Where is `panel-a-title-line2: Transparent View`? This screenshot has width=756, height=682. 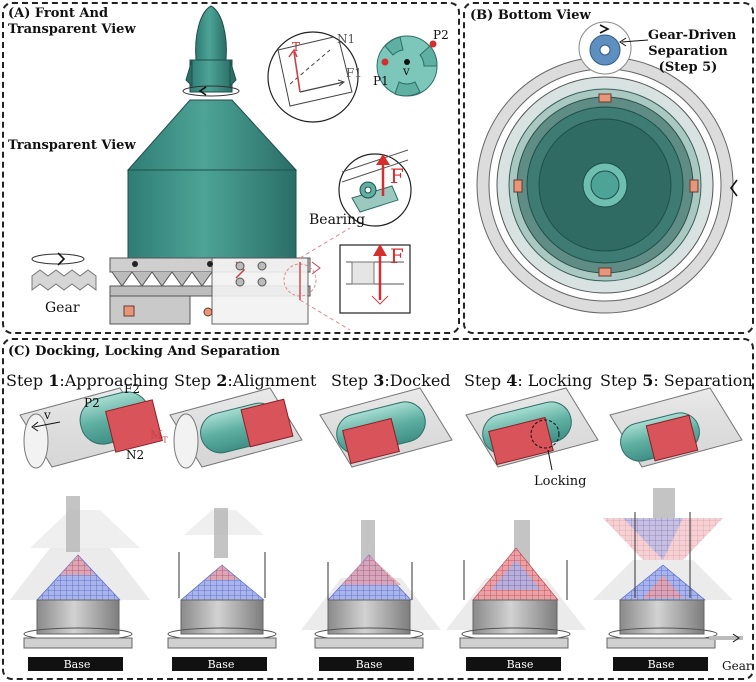 panel-a-title-line2: Transparent View is located at coordinates (72, 29).